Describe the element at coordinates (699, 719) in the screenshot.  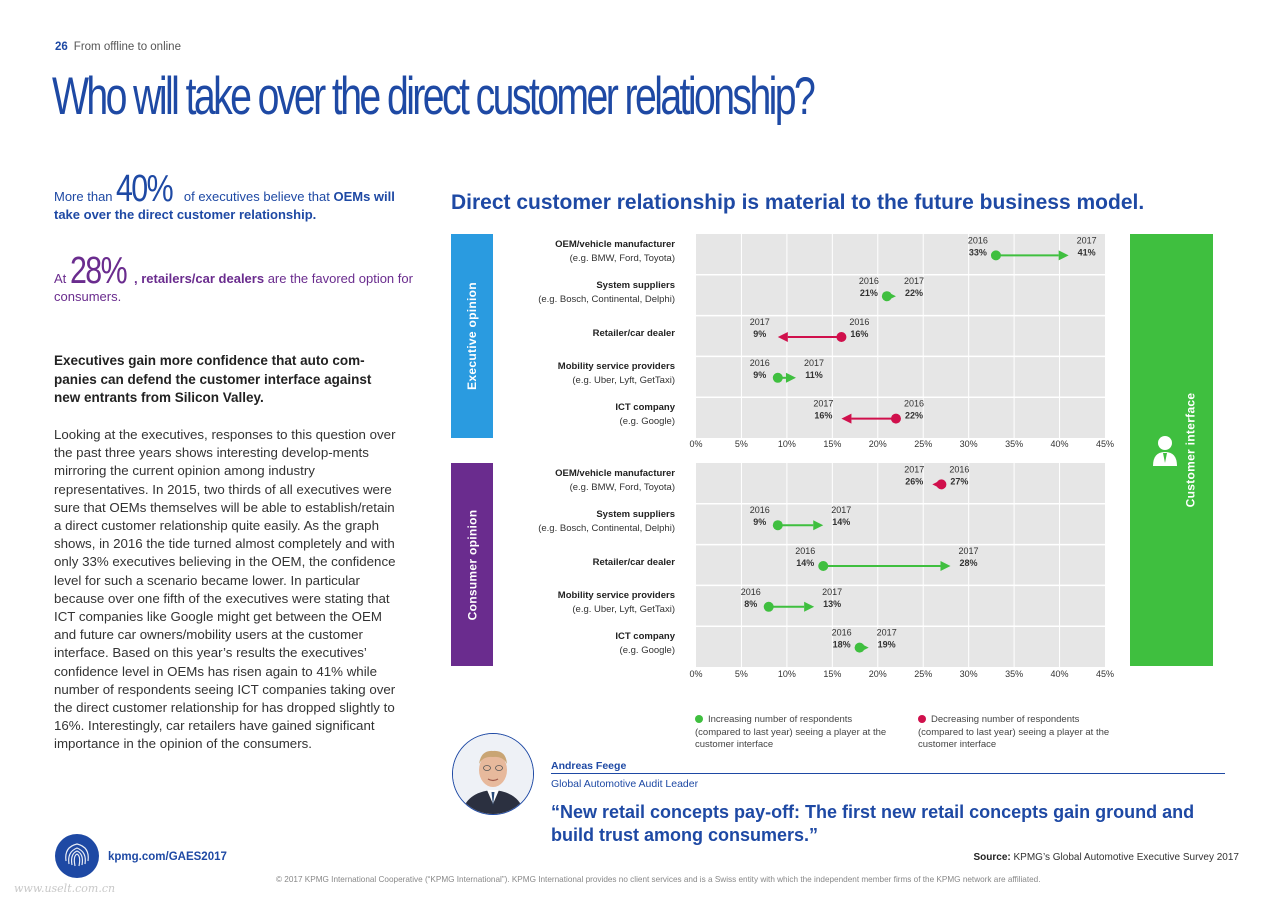
I see `increase-dot-icon` at that location.